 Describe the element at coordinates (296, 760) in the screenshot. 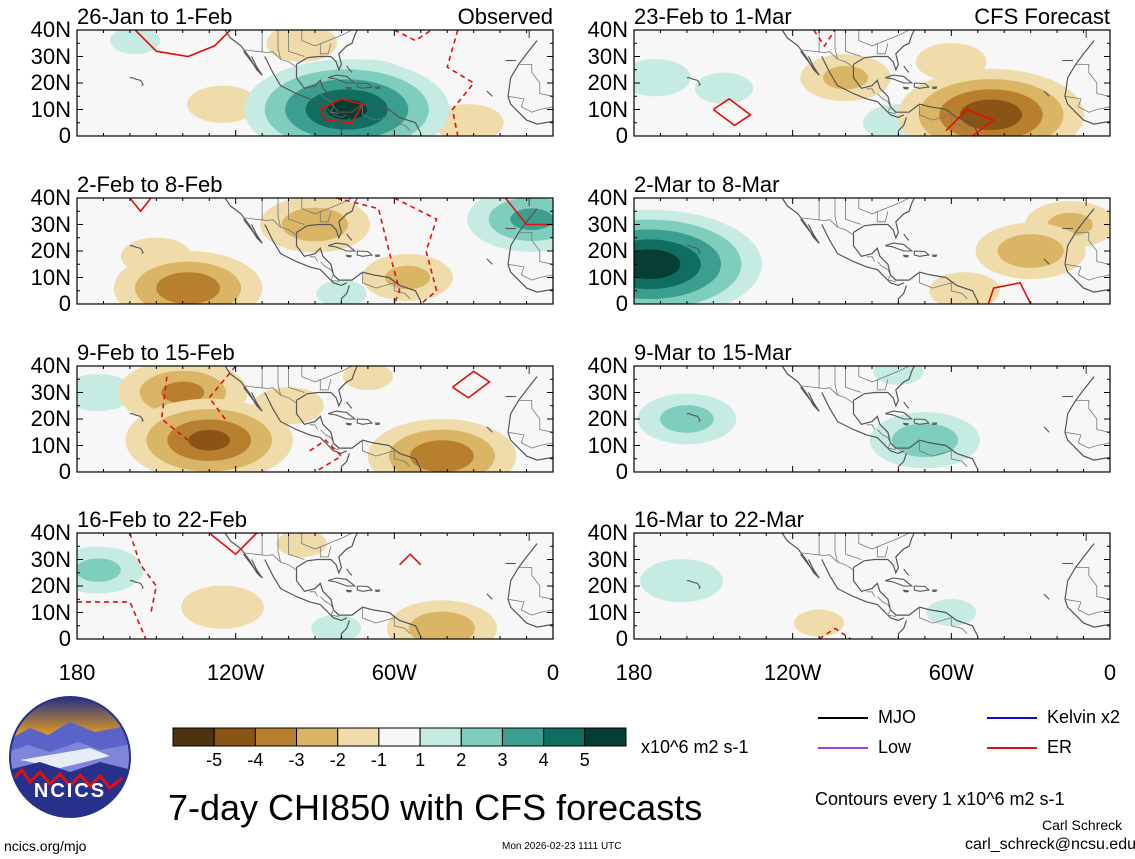

I see `colorbar-tick-label: -3` at that location.